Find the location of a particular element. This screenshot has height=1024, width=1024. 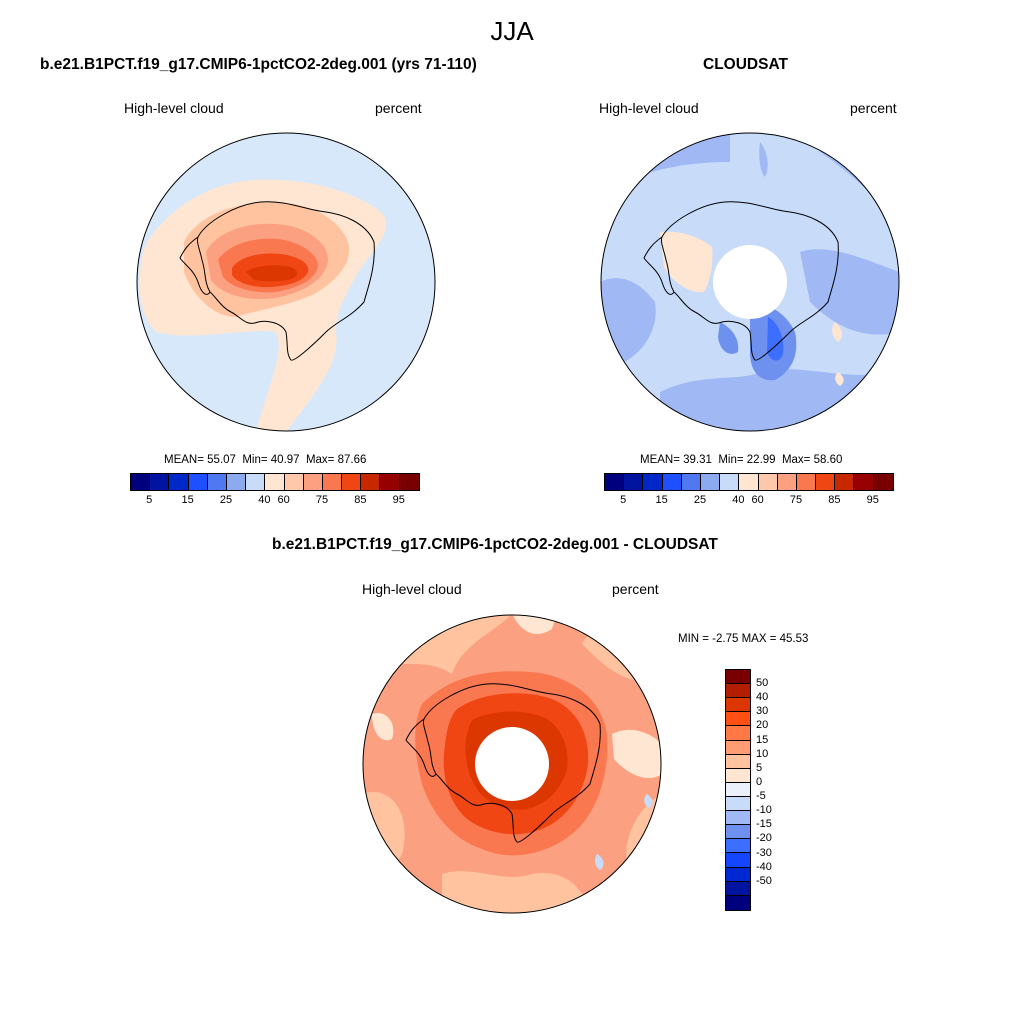

diff-missing-data-hole is located at coordinates (512, 764).